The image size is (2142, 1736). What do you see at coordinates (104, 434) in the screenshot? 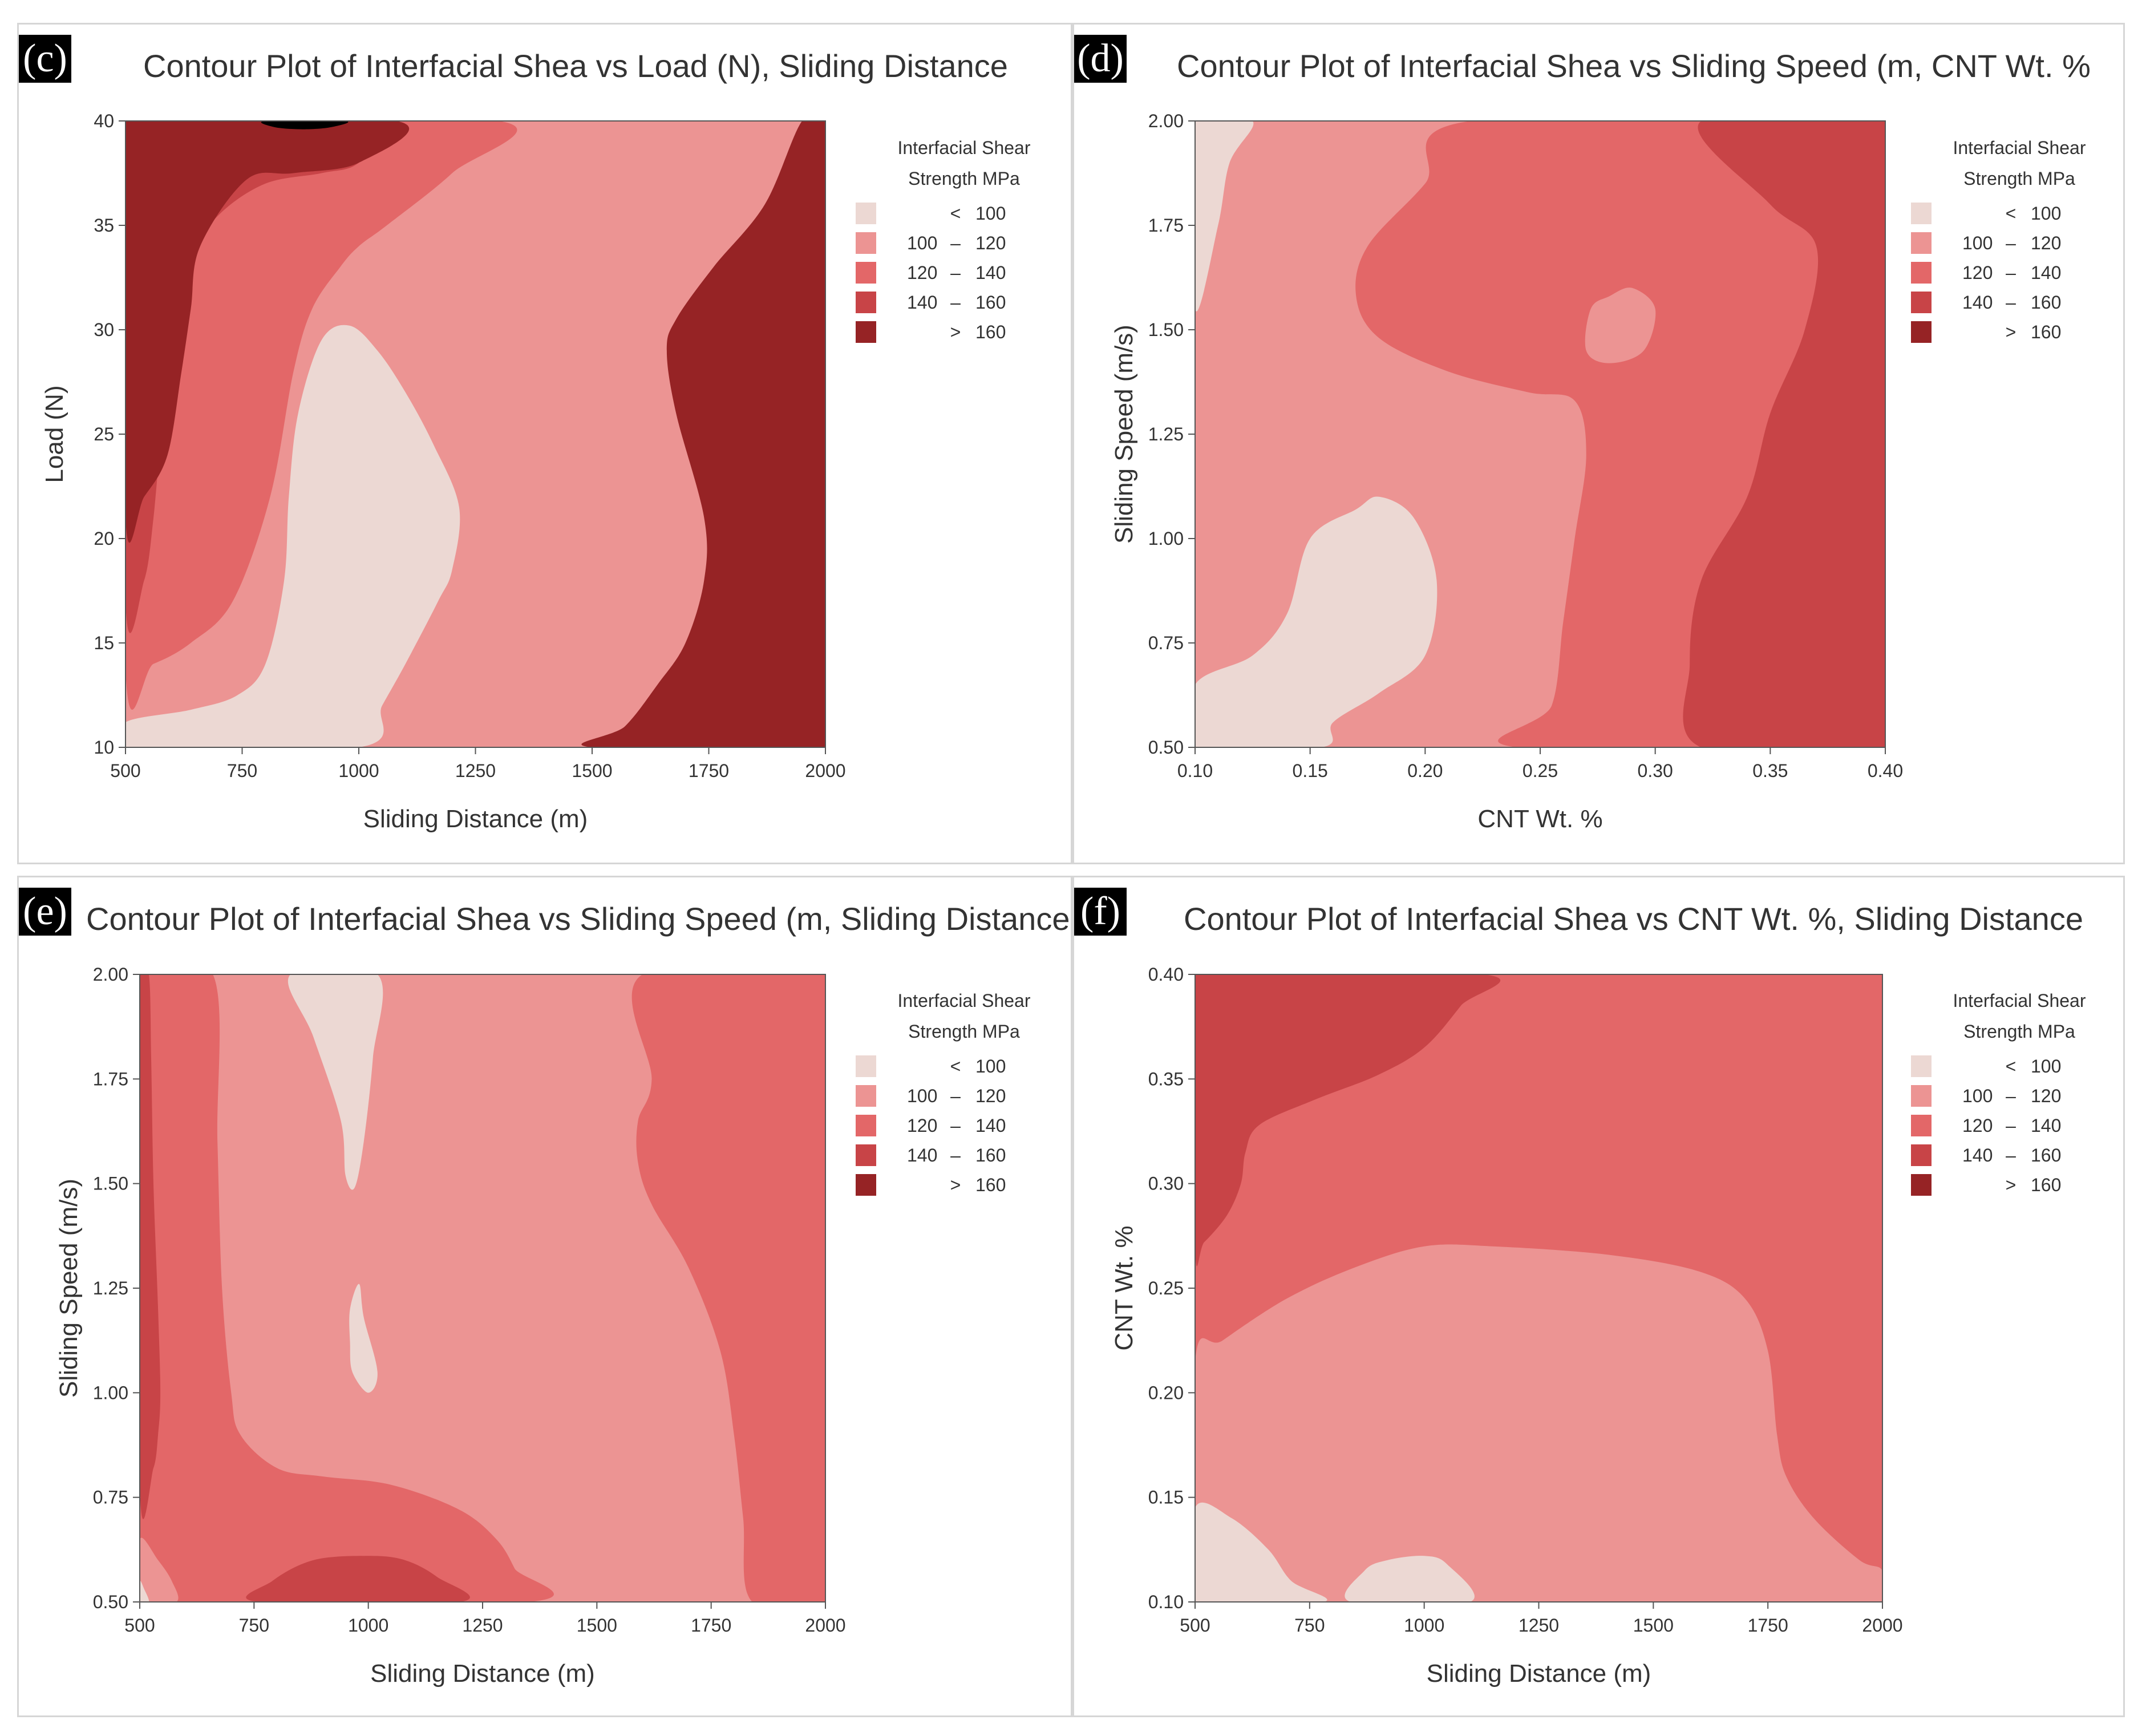
I see `y-tick-label: 25` at bounding box center [104, 434].